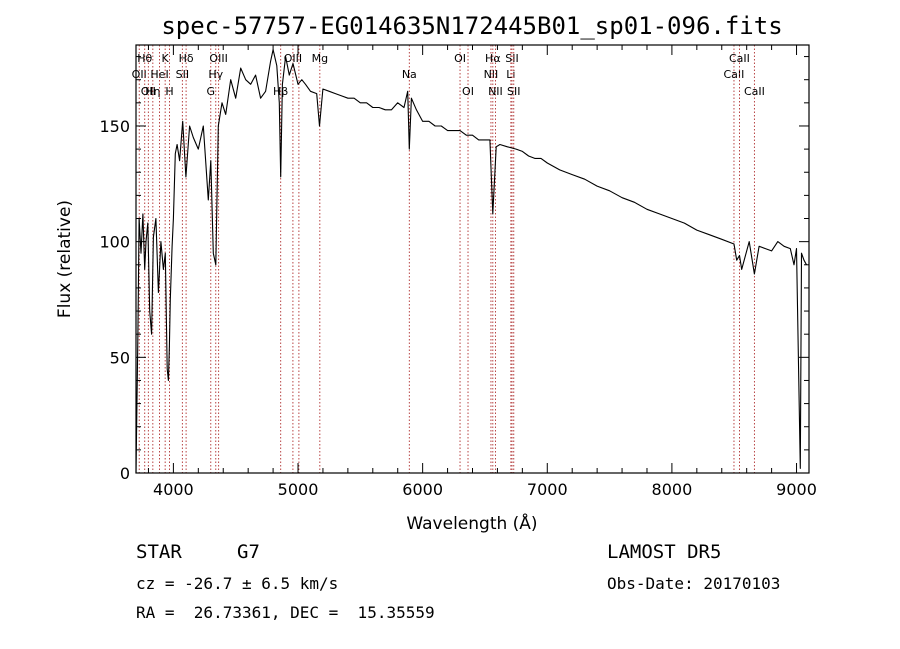 The height and width of the screenshot is (649, 900). What do you see at coordinates (237, 583) in the screenshot?
I see `velocity: cz = -26.7 ± 6.5 km/s` at bounding box center [237, 583].